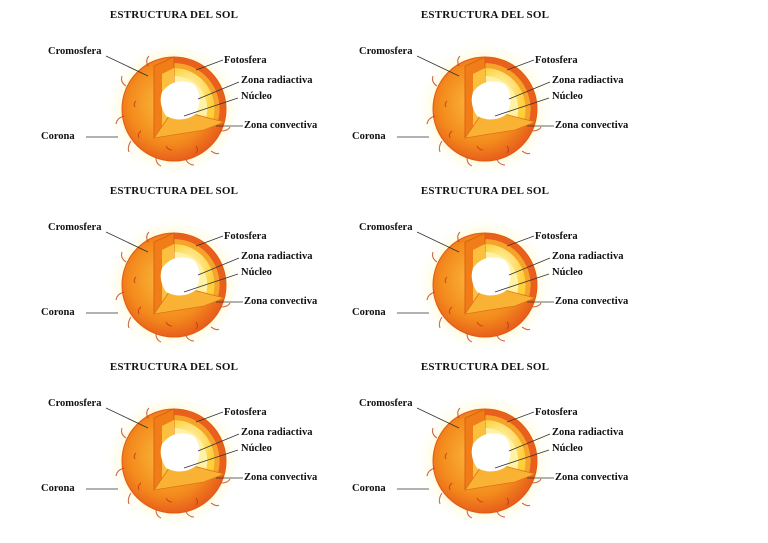  I want to click on sun-structure-panel-4: ESTRUCTURA DEL SOL, so click(502, 270).